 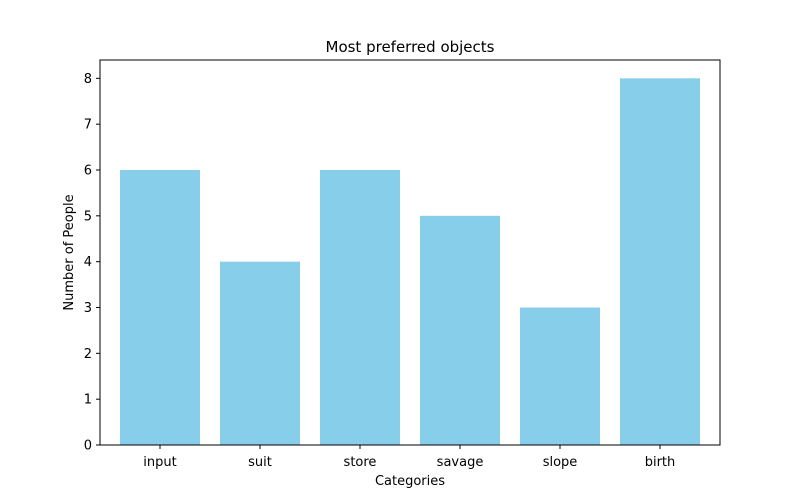 What do you see at coordinates (88, 171) in the screenshot?
I see `y-tick-label: 6` at bounding box center [88, 171].